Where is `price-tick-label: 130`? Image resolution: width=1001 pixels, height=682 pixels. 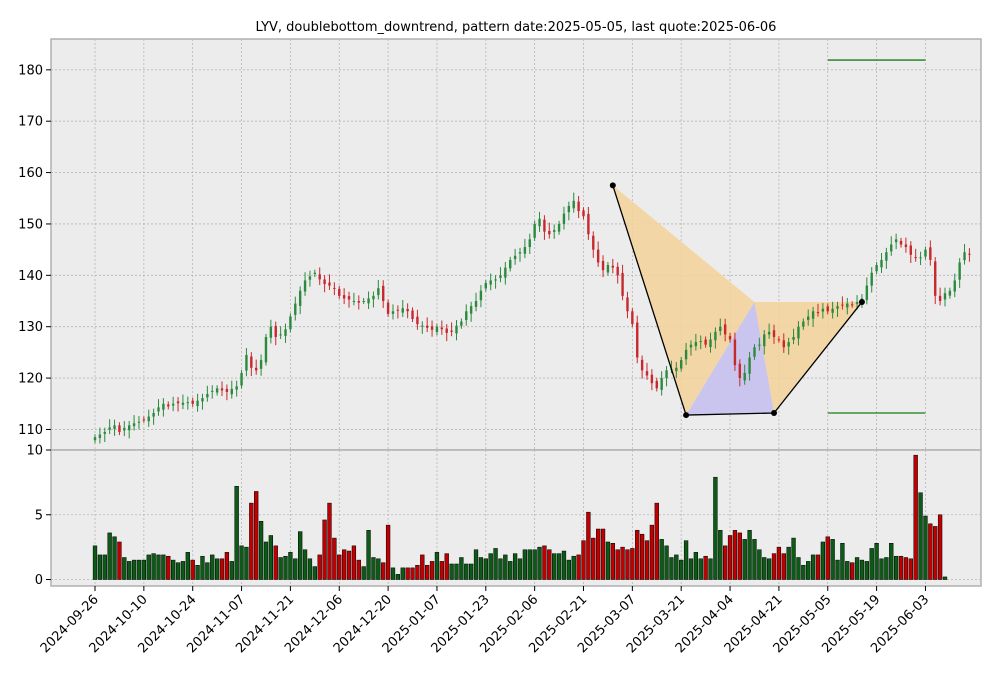
price-tick-label: 130 is located at coordinates (30, 327).